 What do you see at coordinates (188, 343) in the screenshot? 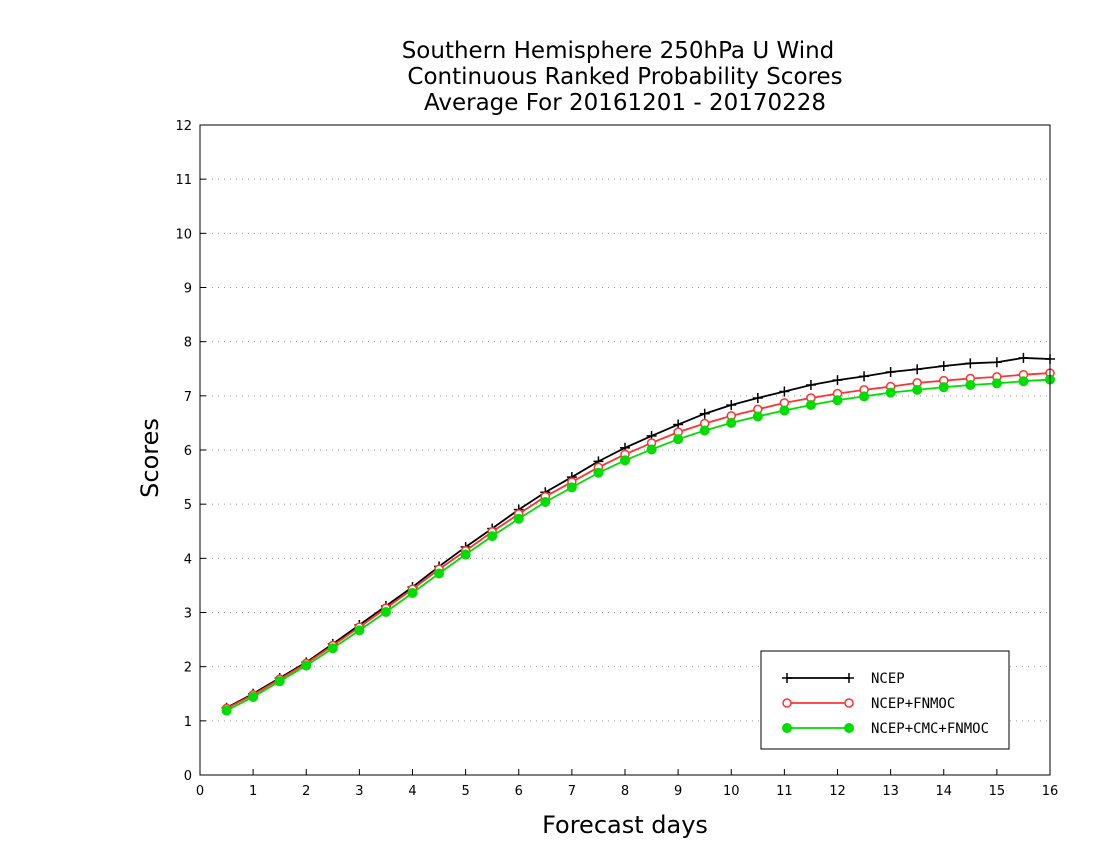
I see `y-tick-label: 8` at bounding box center [188, 343].